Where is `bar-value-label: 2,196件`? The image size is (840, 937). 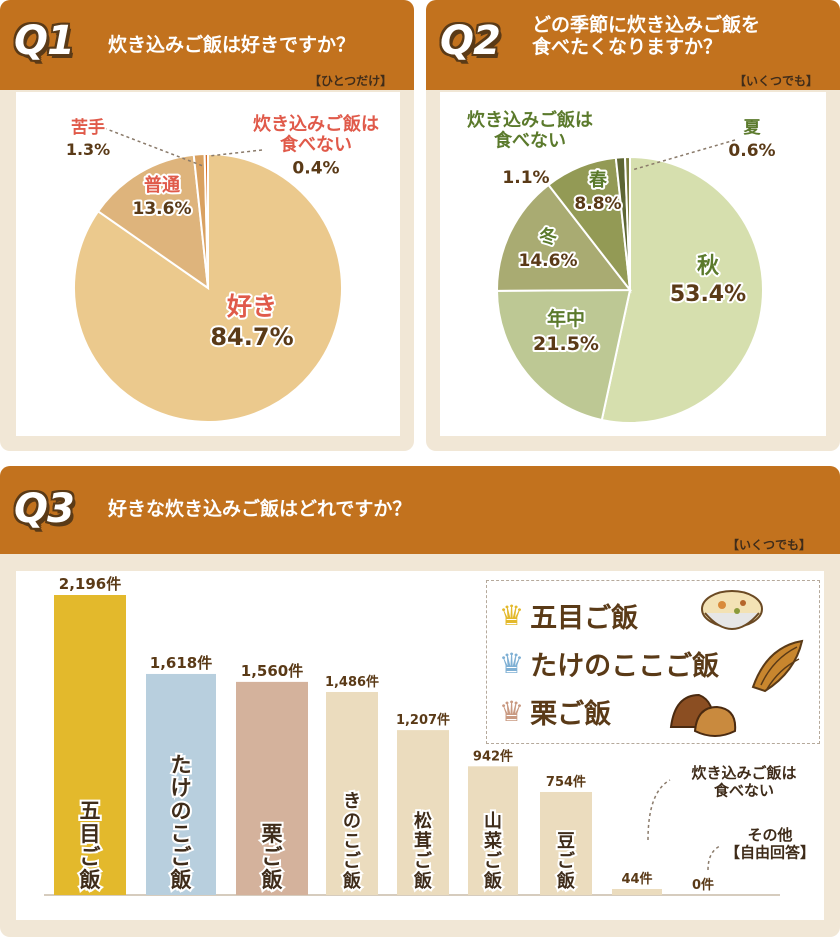 bar-value-label: 2,196件 is located at coordinates (90, 584).